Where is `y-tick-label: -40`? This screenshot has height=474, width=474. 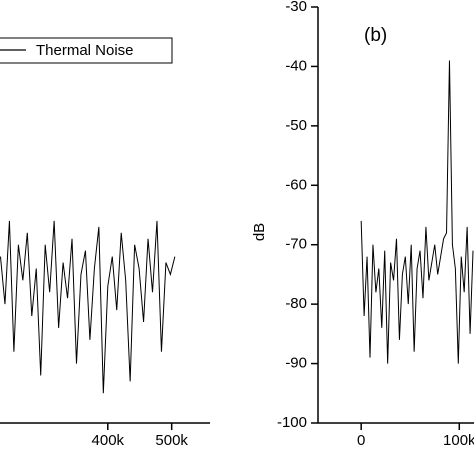
y-tick-label: -40 is located at coordinates (296, 65).